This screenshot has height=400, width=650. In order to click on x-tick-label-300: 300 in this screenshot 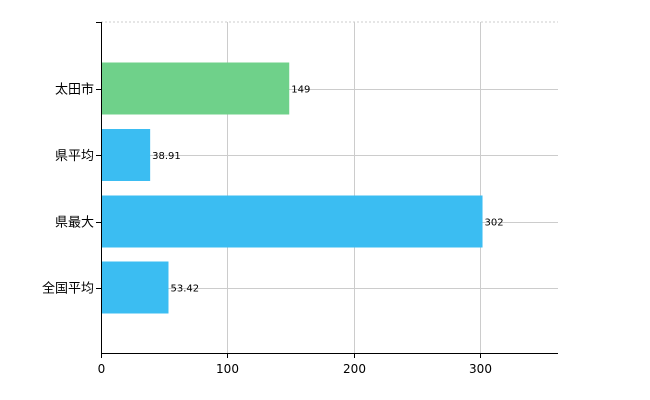, I will do `click(480, 369)`.